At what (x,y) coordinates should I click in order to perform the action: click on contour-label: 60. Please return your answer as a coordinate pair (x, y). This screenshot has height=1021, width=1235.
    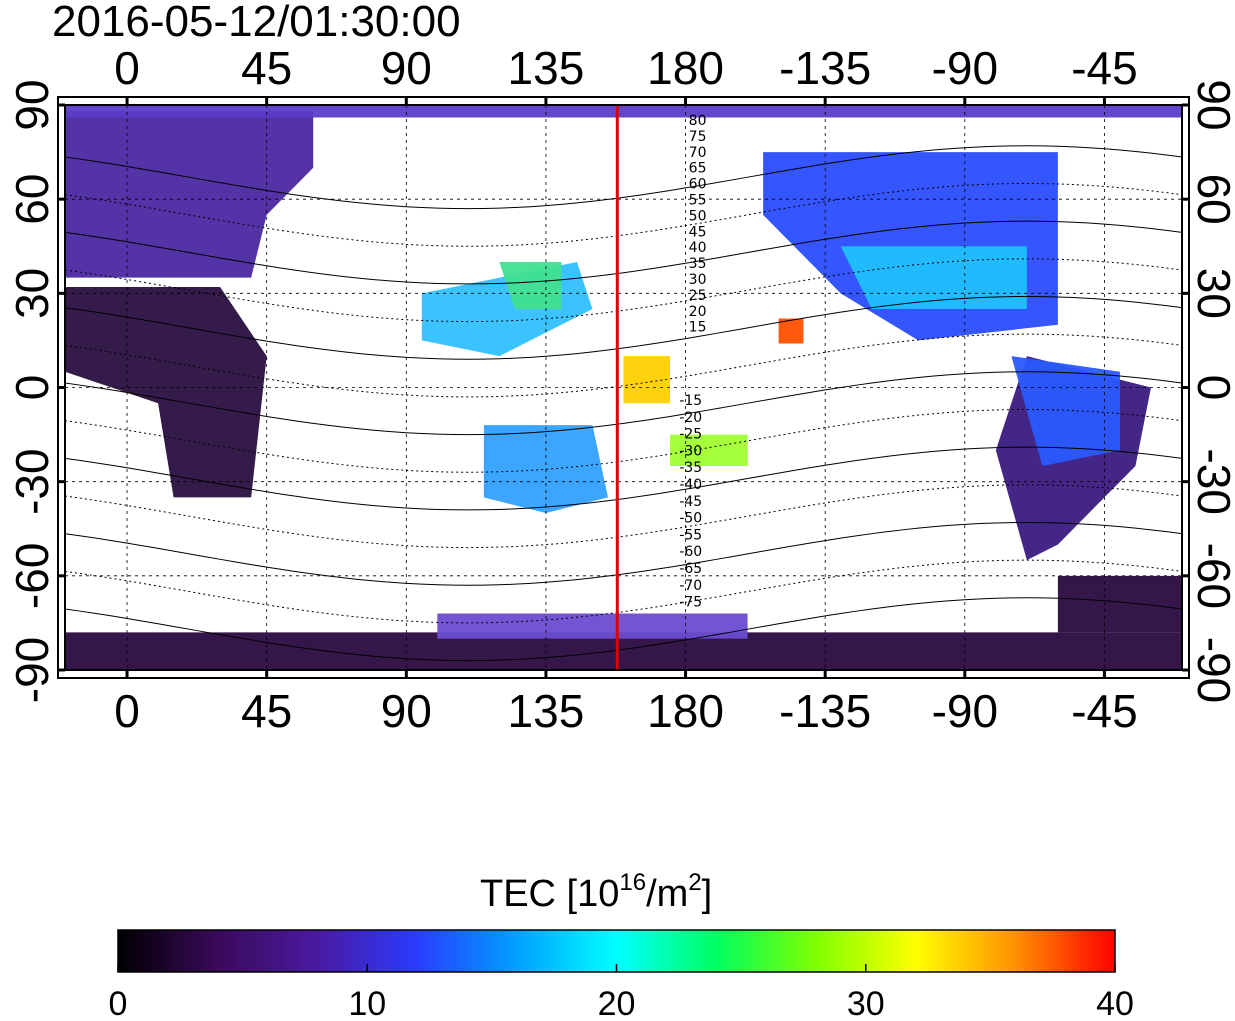
    Looking at the image, I should click on (698, 185).